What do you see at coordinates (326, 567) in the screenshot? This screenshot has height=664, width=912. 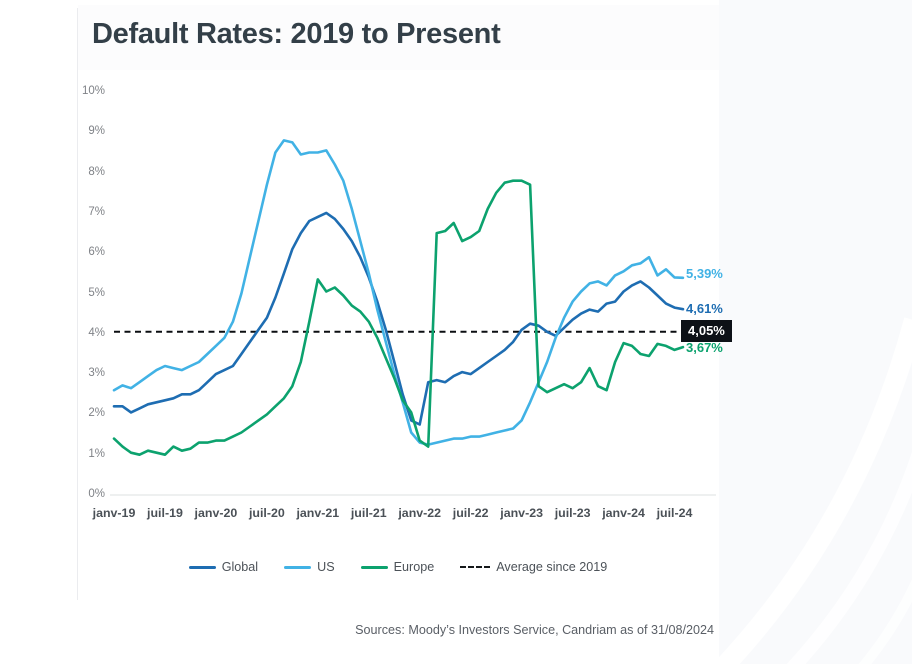 I see `legend-label-us: US` at bounding box center [326, 567].